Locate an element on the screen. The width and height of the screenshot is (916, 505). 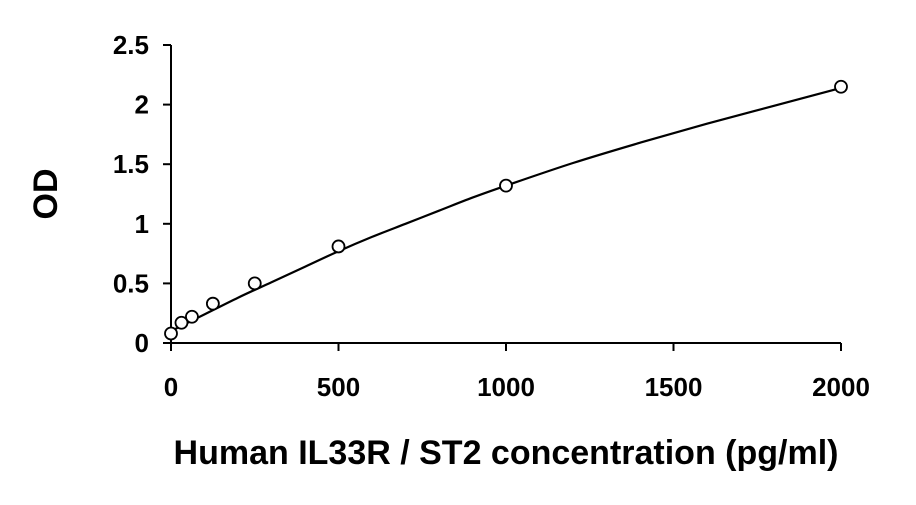
x-tick-label: 0 is located at coordinates (171, 387).